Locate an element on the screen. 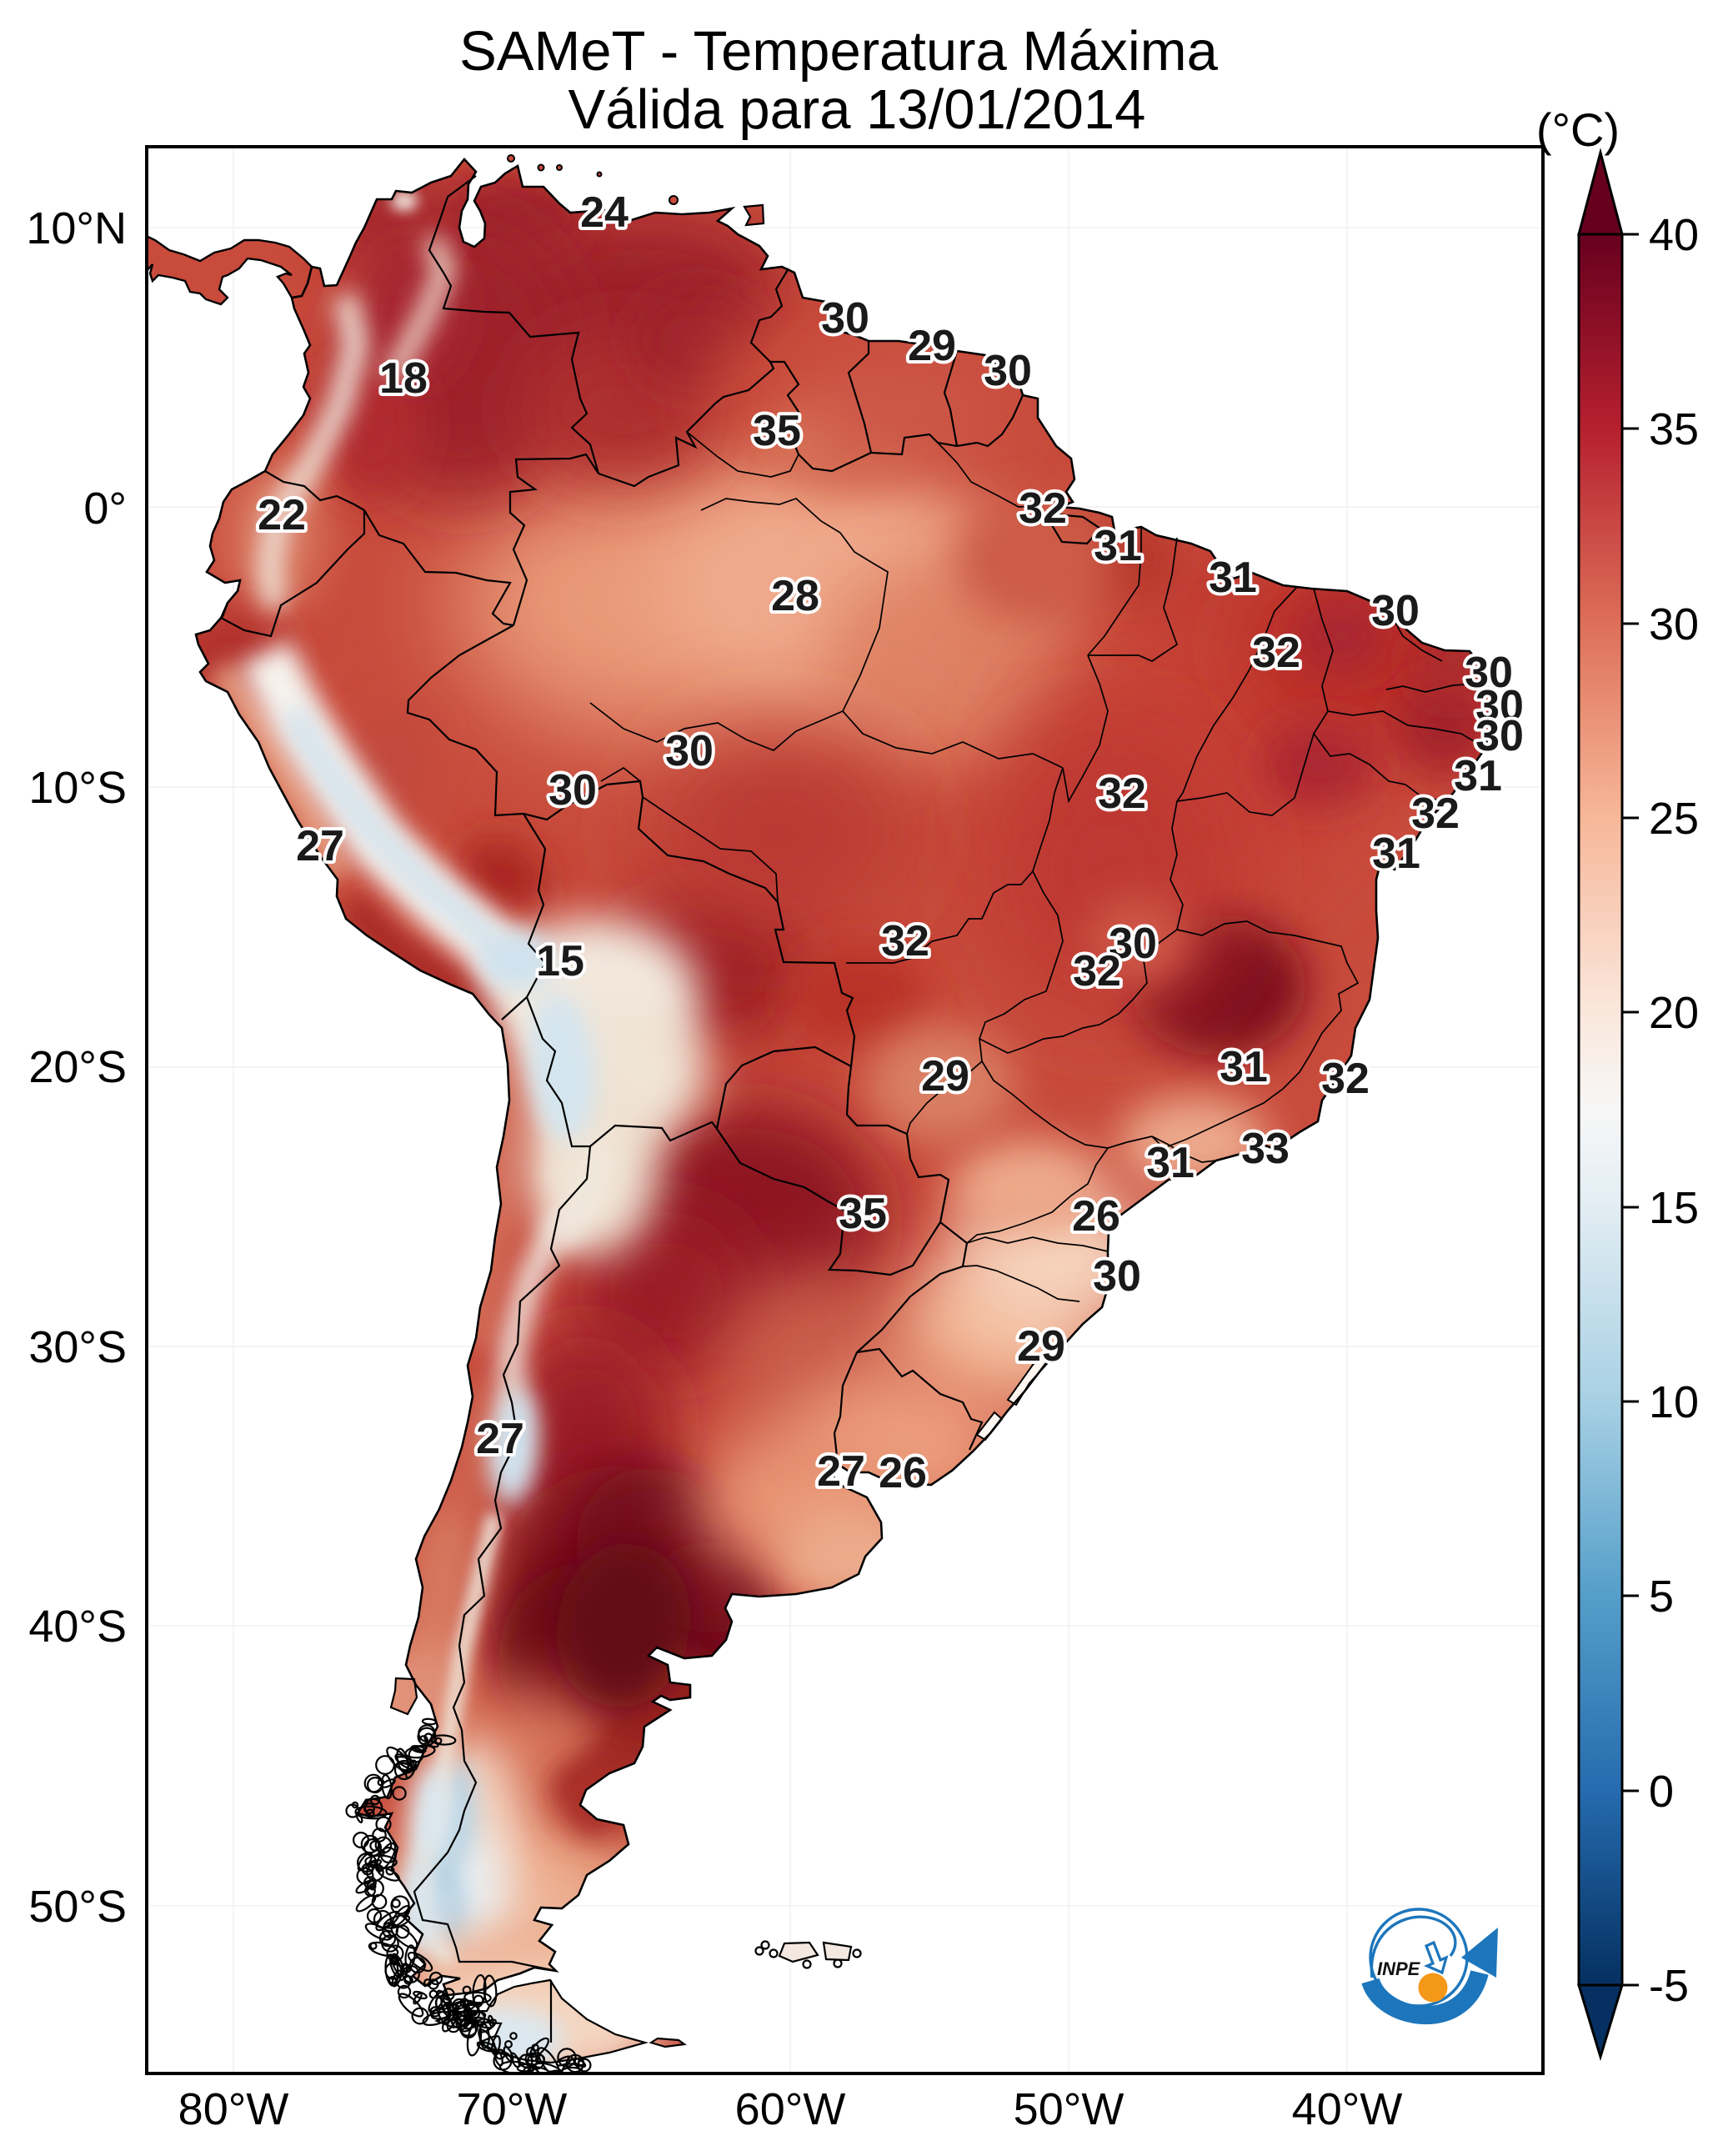 The width and height of the screenshot is (1723, 2156). svg-text: 24 is located at coordinates (605, 212).